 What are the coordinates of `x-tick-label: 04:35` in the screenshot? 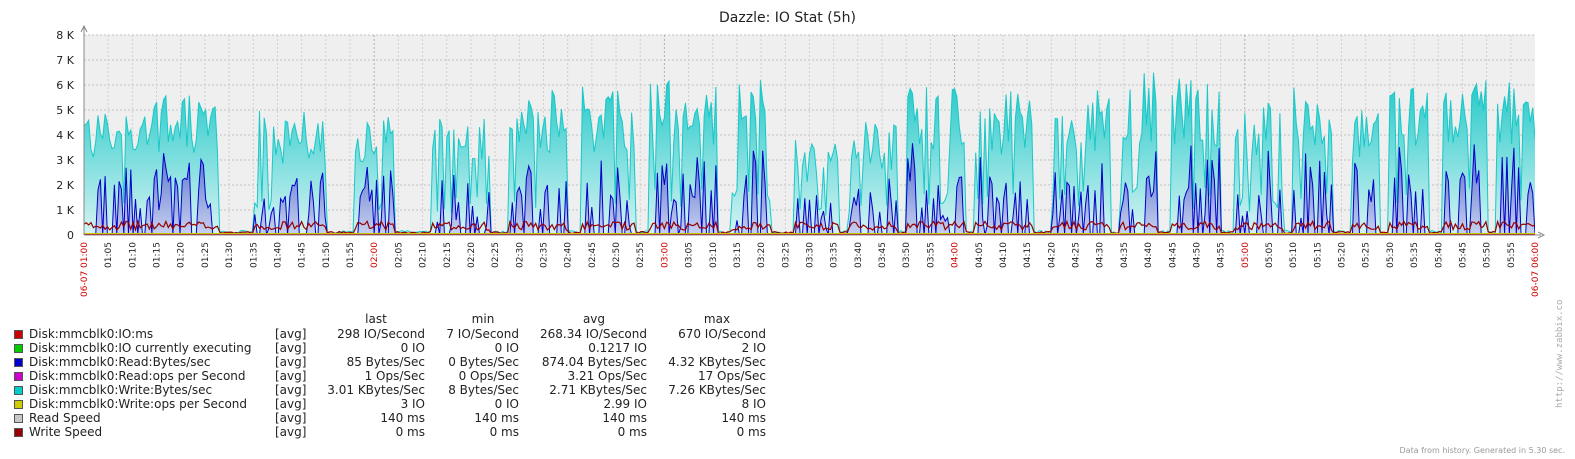 It's located at (1125, 255).